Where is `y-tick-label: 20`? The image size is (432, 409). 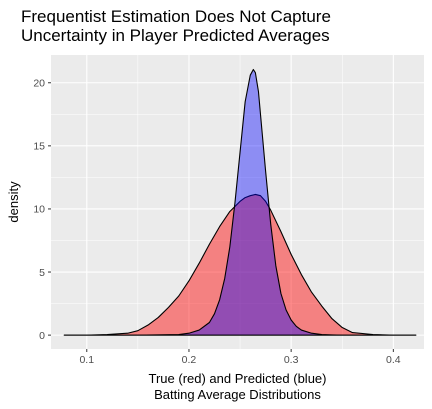
y-tick-label: 20 is located at coordinates (39, 84).